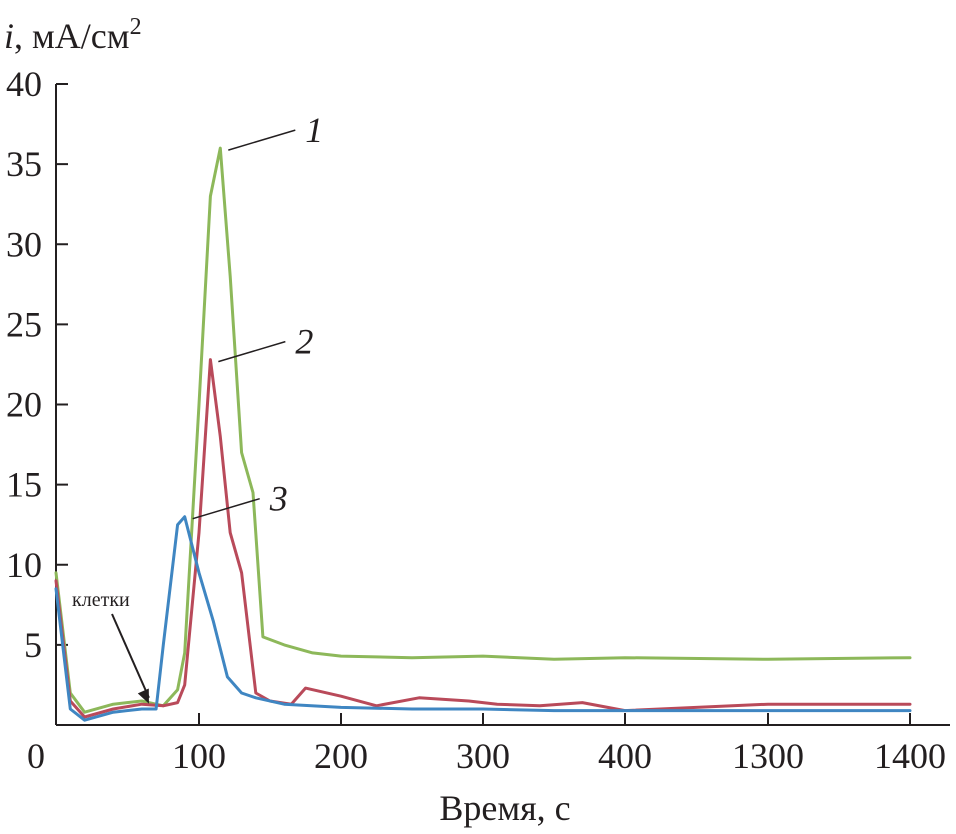 Image resolution: width=956 pixels, height=834 pixels. Describe the element at coordinates (24, 84) in the screenshot. I see `y-tick-label: 40` at that location.